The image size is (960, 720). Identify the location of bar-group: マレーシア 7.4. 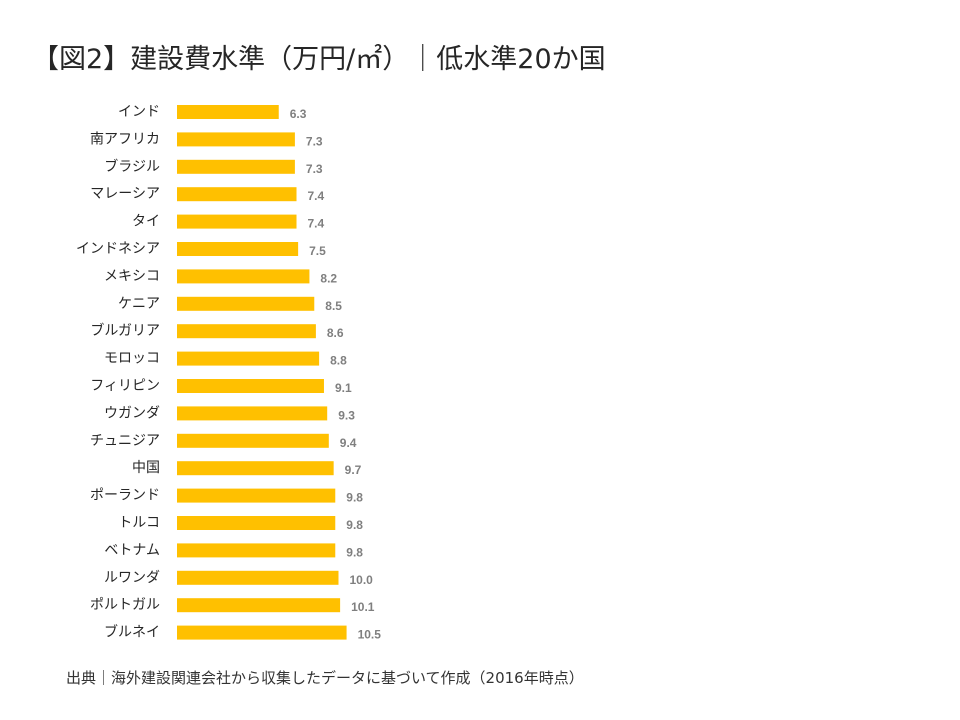
(207, 194).